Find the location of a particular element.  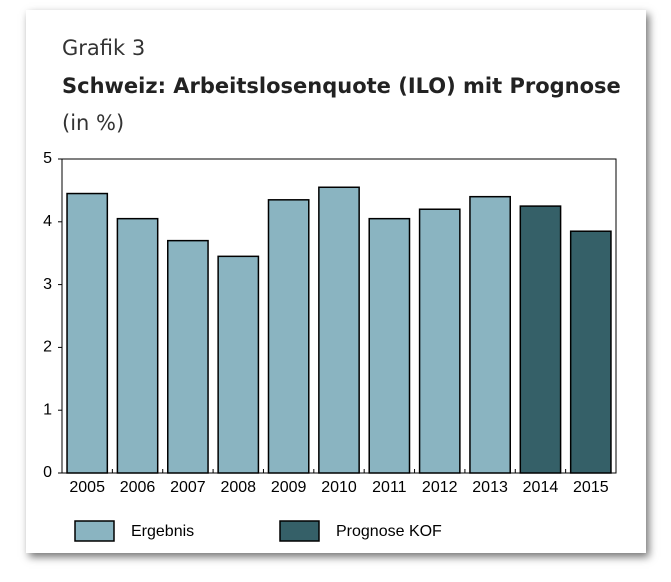

y-tick-label: 2 is located at coordinates (47, 347).